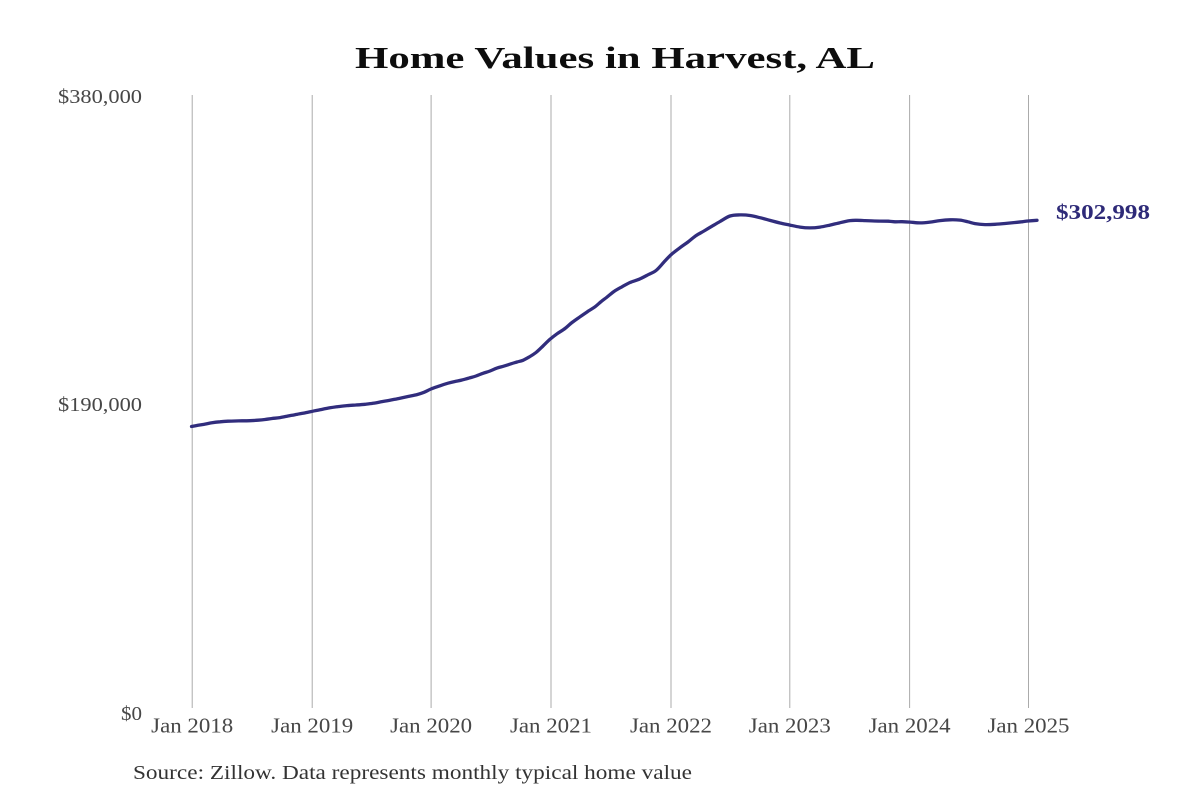 The image size is (1200, 805). Describe the element at coordinates (671, 726) in the screenshot. I see `svg-text: Jan 2022` at that location.